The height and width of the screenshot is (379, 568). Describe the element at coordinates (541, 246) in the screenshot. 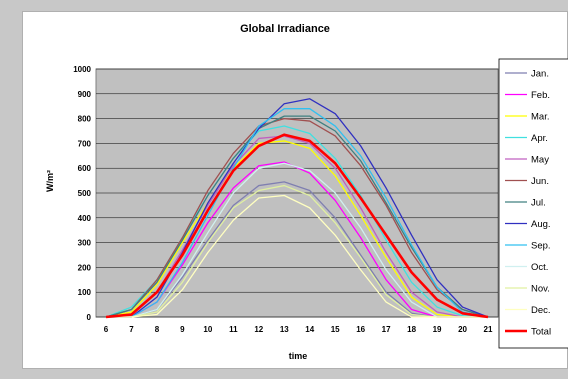

I see `legend-label: Sep.` at that location.